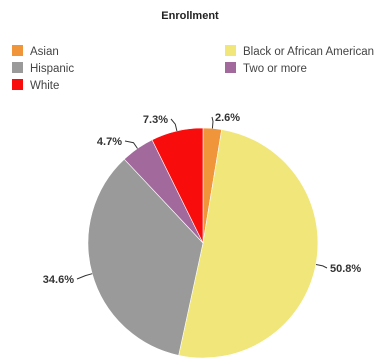 The height and width of the screenshot is (363, 381). Describe the element at coordinates (131, 144) in the screenshot. I see `leader-line-two-or-more` at that location.